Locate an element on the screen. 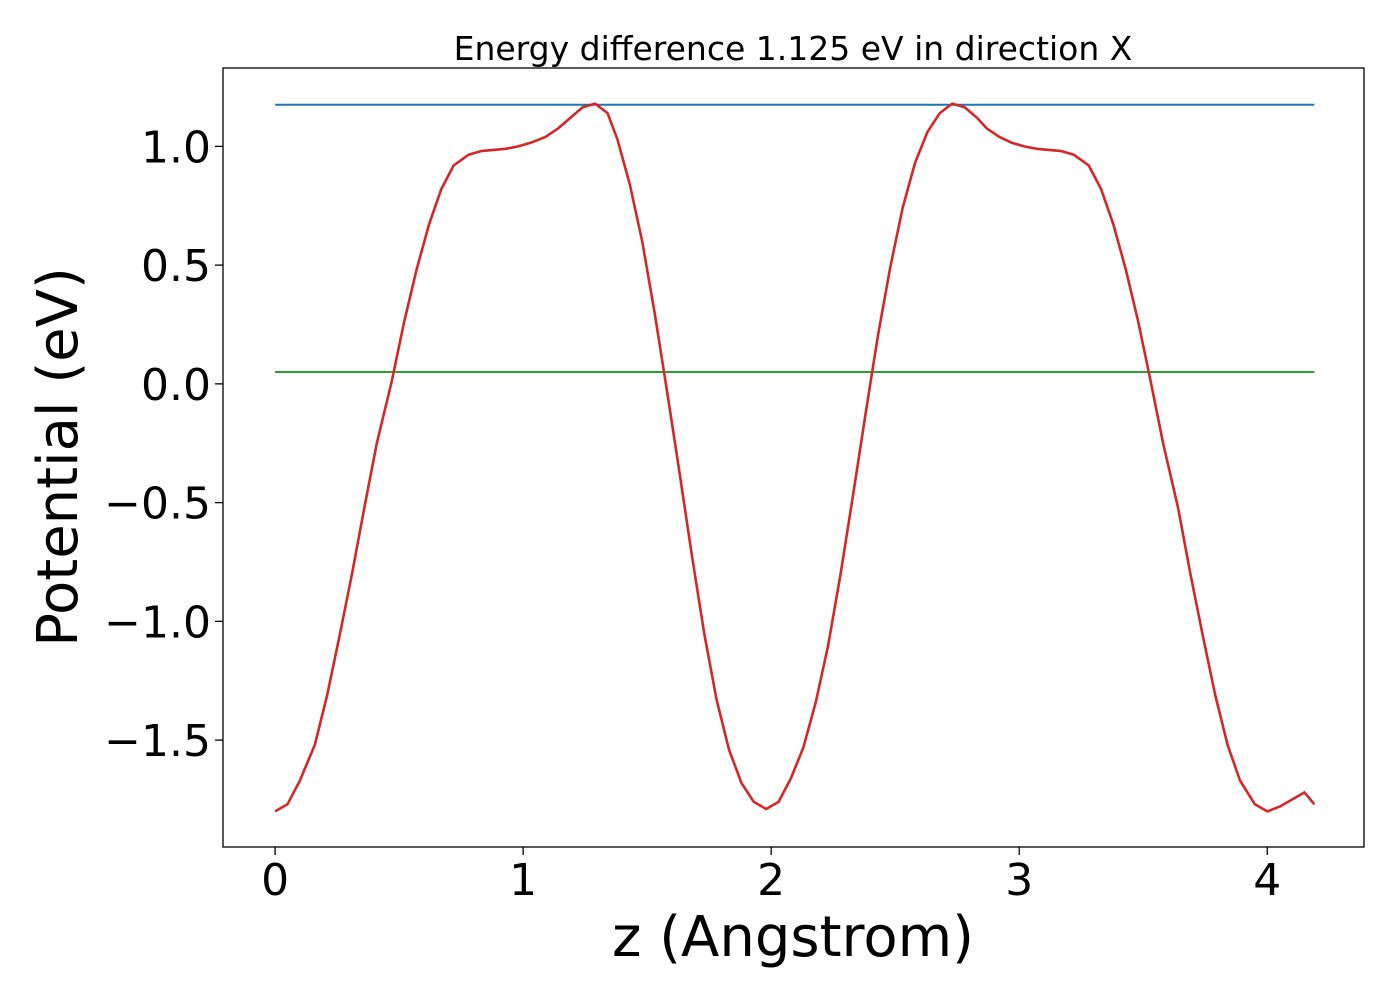 The image size is (1400, 1000). x-tick-label: 0 is located at coordinates (275, 880).